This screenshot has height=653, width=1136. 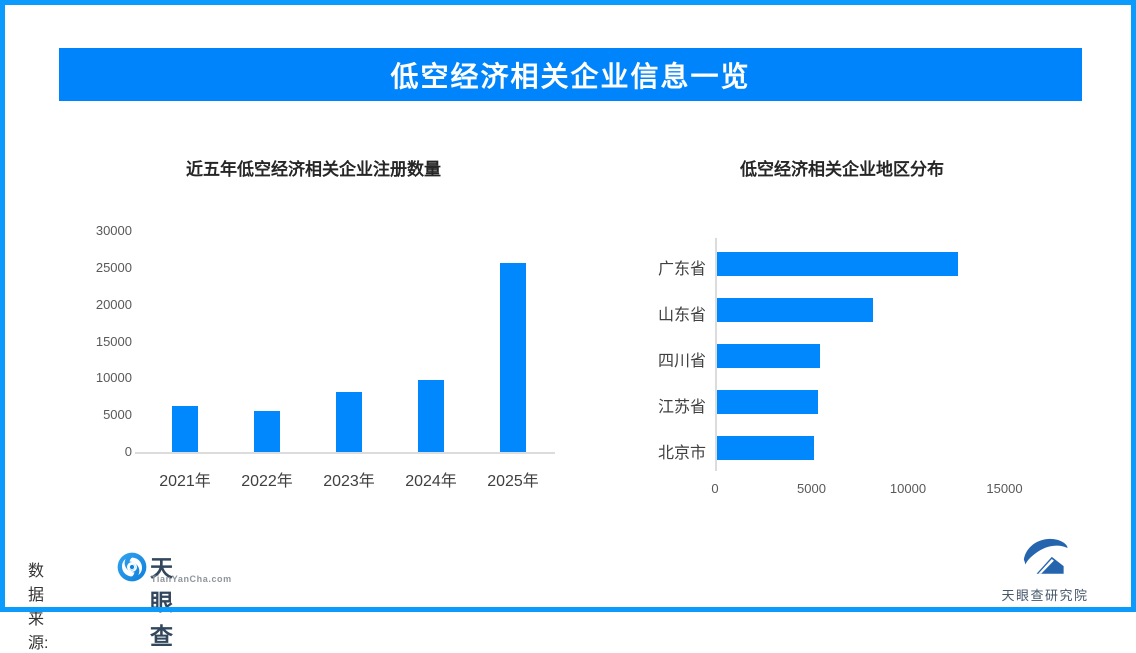 I want to click on bar-江苏省, so click(x=768, y=402).